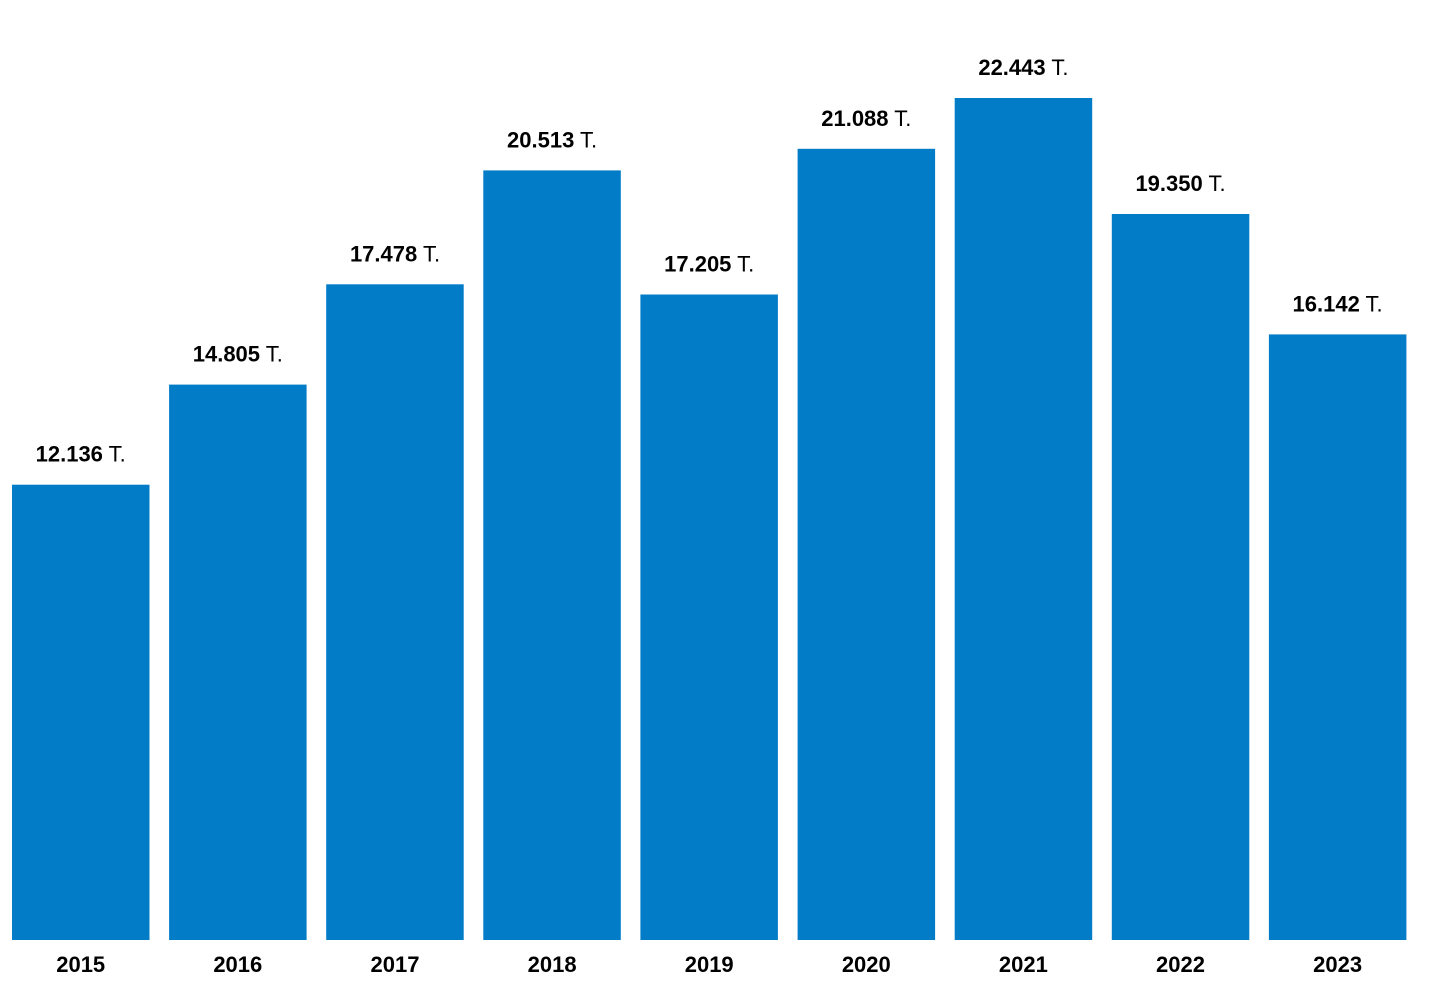 The width and height of the screenshot is (1440, 981). What do you see at coordinates (1180, 577) in the screenshot?
I see `bar-2022` at bounding box center [1180, 577].